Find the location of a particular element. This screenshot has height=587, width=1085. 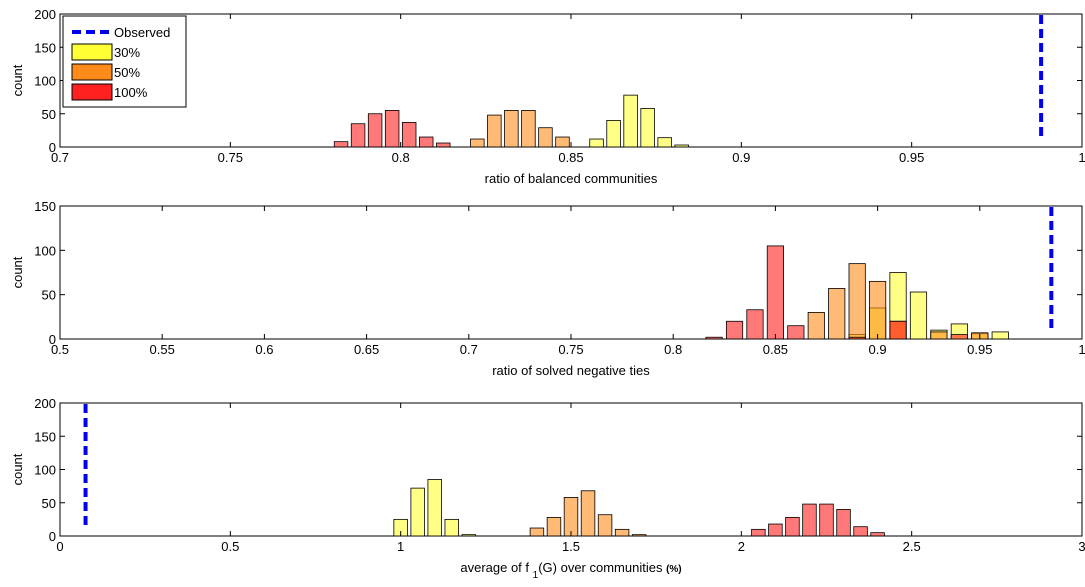

legend-label-s50: 50% is located at coordinates (127, 72).